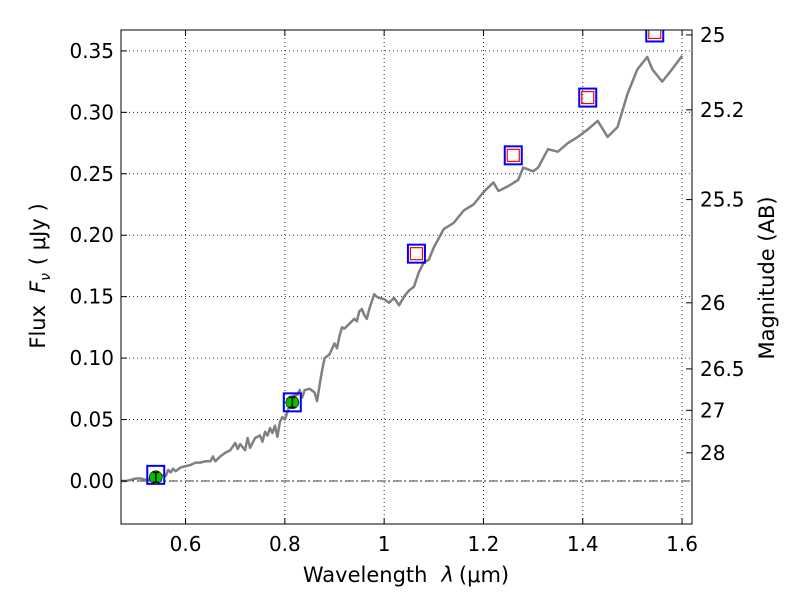  What do you see at coordinates (91, 51) in the screenshot?
I see `y-tick-label: 0.35` at bounding box center [91, 51].